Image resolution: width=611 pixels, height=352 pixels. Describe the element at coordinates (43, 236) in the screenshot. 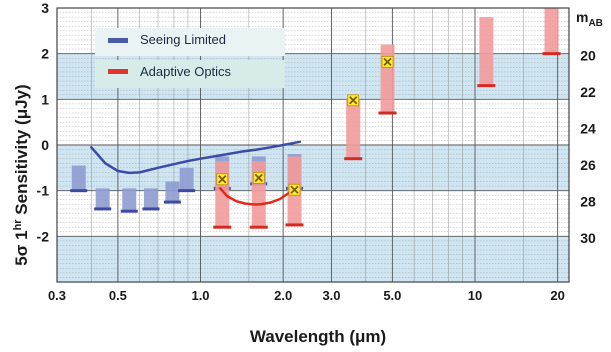

I see `y-tick-label-5: -2` at that location.